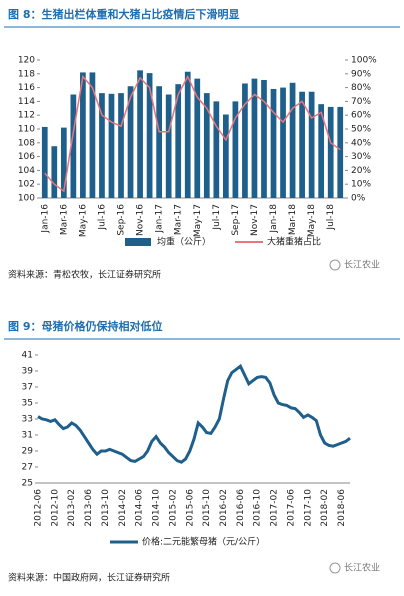 The height and width of the screenshot is (596, 404). Describe the element at coordinates (26, 199) in the screenshot. I see `y-tick-label: 100` at that location.